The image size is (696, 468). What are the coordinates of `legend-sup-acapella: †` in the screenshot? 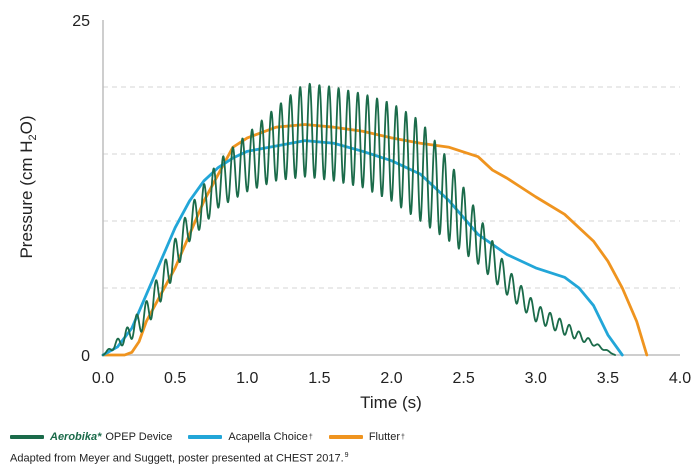 It's located at (310, 437).